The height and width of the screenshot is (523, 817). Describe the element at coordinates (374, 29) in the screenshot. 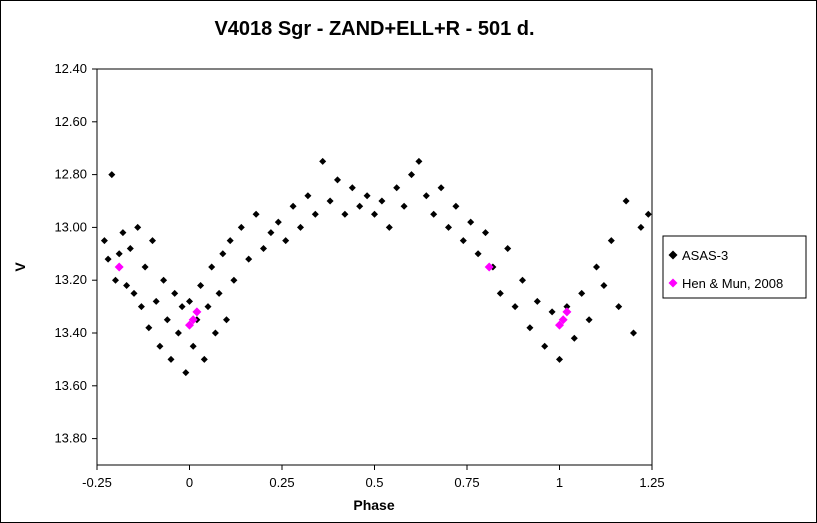

I see `chart-title: V4018 Sgr - ZAND+ELL+R - 501 d.` at that location.